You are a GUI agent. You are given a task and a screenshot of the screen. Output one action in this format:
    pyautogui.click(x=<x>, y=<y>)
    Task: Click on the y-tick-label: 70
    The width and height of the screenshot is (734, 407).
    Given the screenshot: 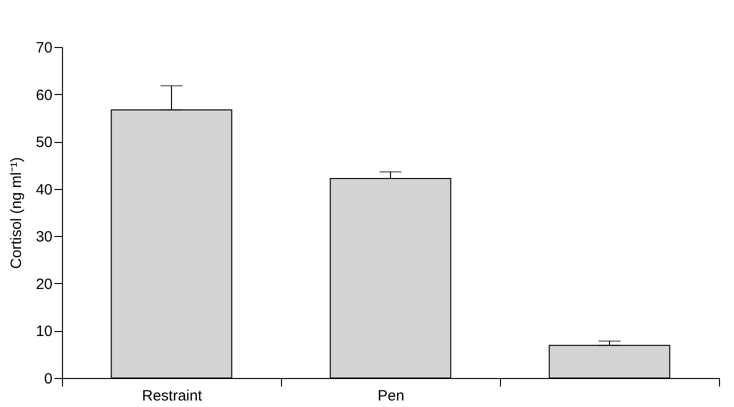 What is the action you would take?
    pyautogui.click(x=44, y=48)
    